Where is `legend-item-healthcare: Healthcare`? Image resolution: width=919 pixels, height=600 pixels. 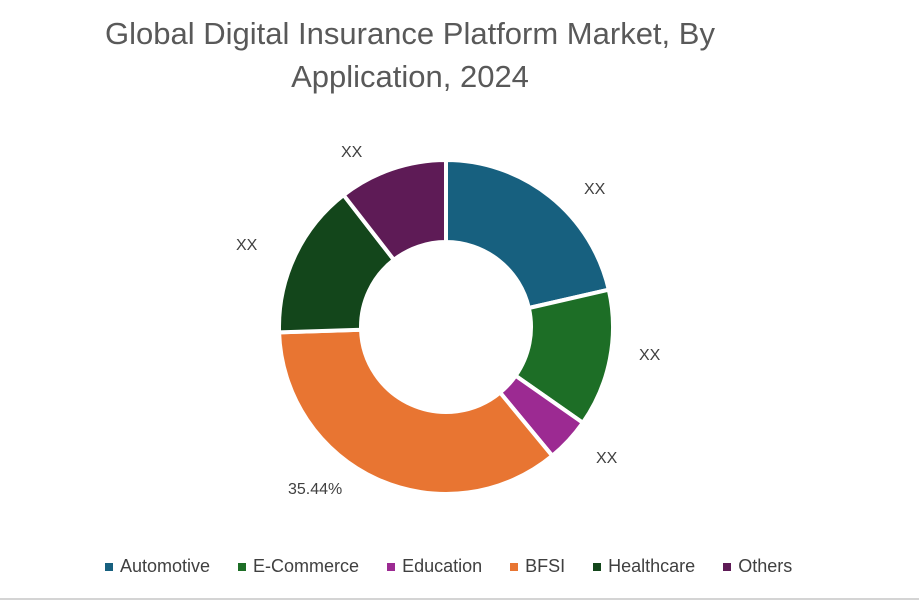
legend-item-healthcare: Healthcare is located at coordinates (644, 566).